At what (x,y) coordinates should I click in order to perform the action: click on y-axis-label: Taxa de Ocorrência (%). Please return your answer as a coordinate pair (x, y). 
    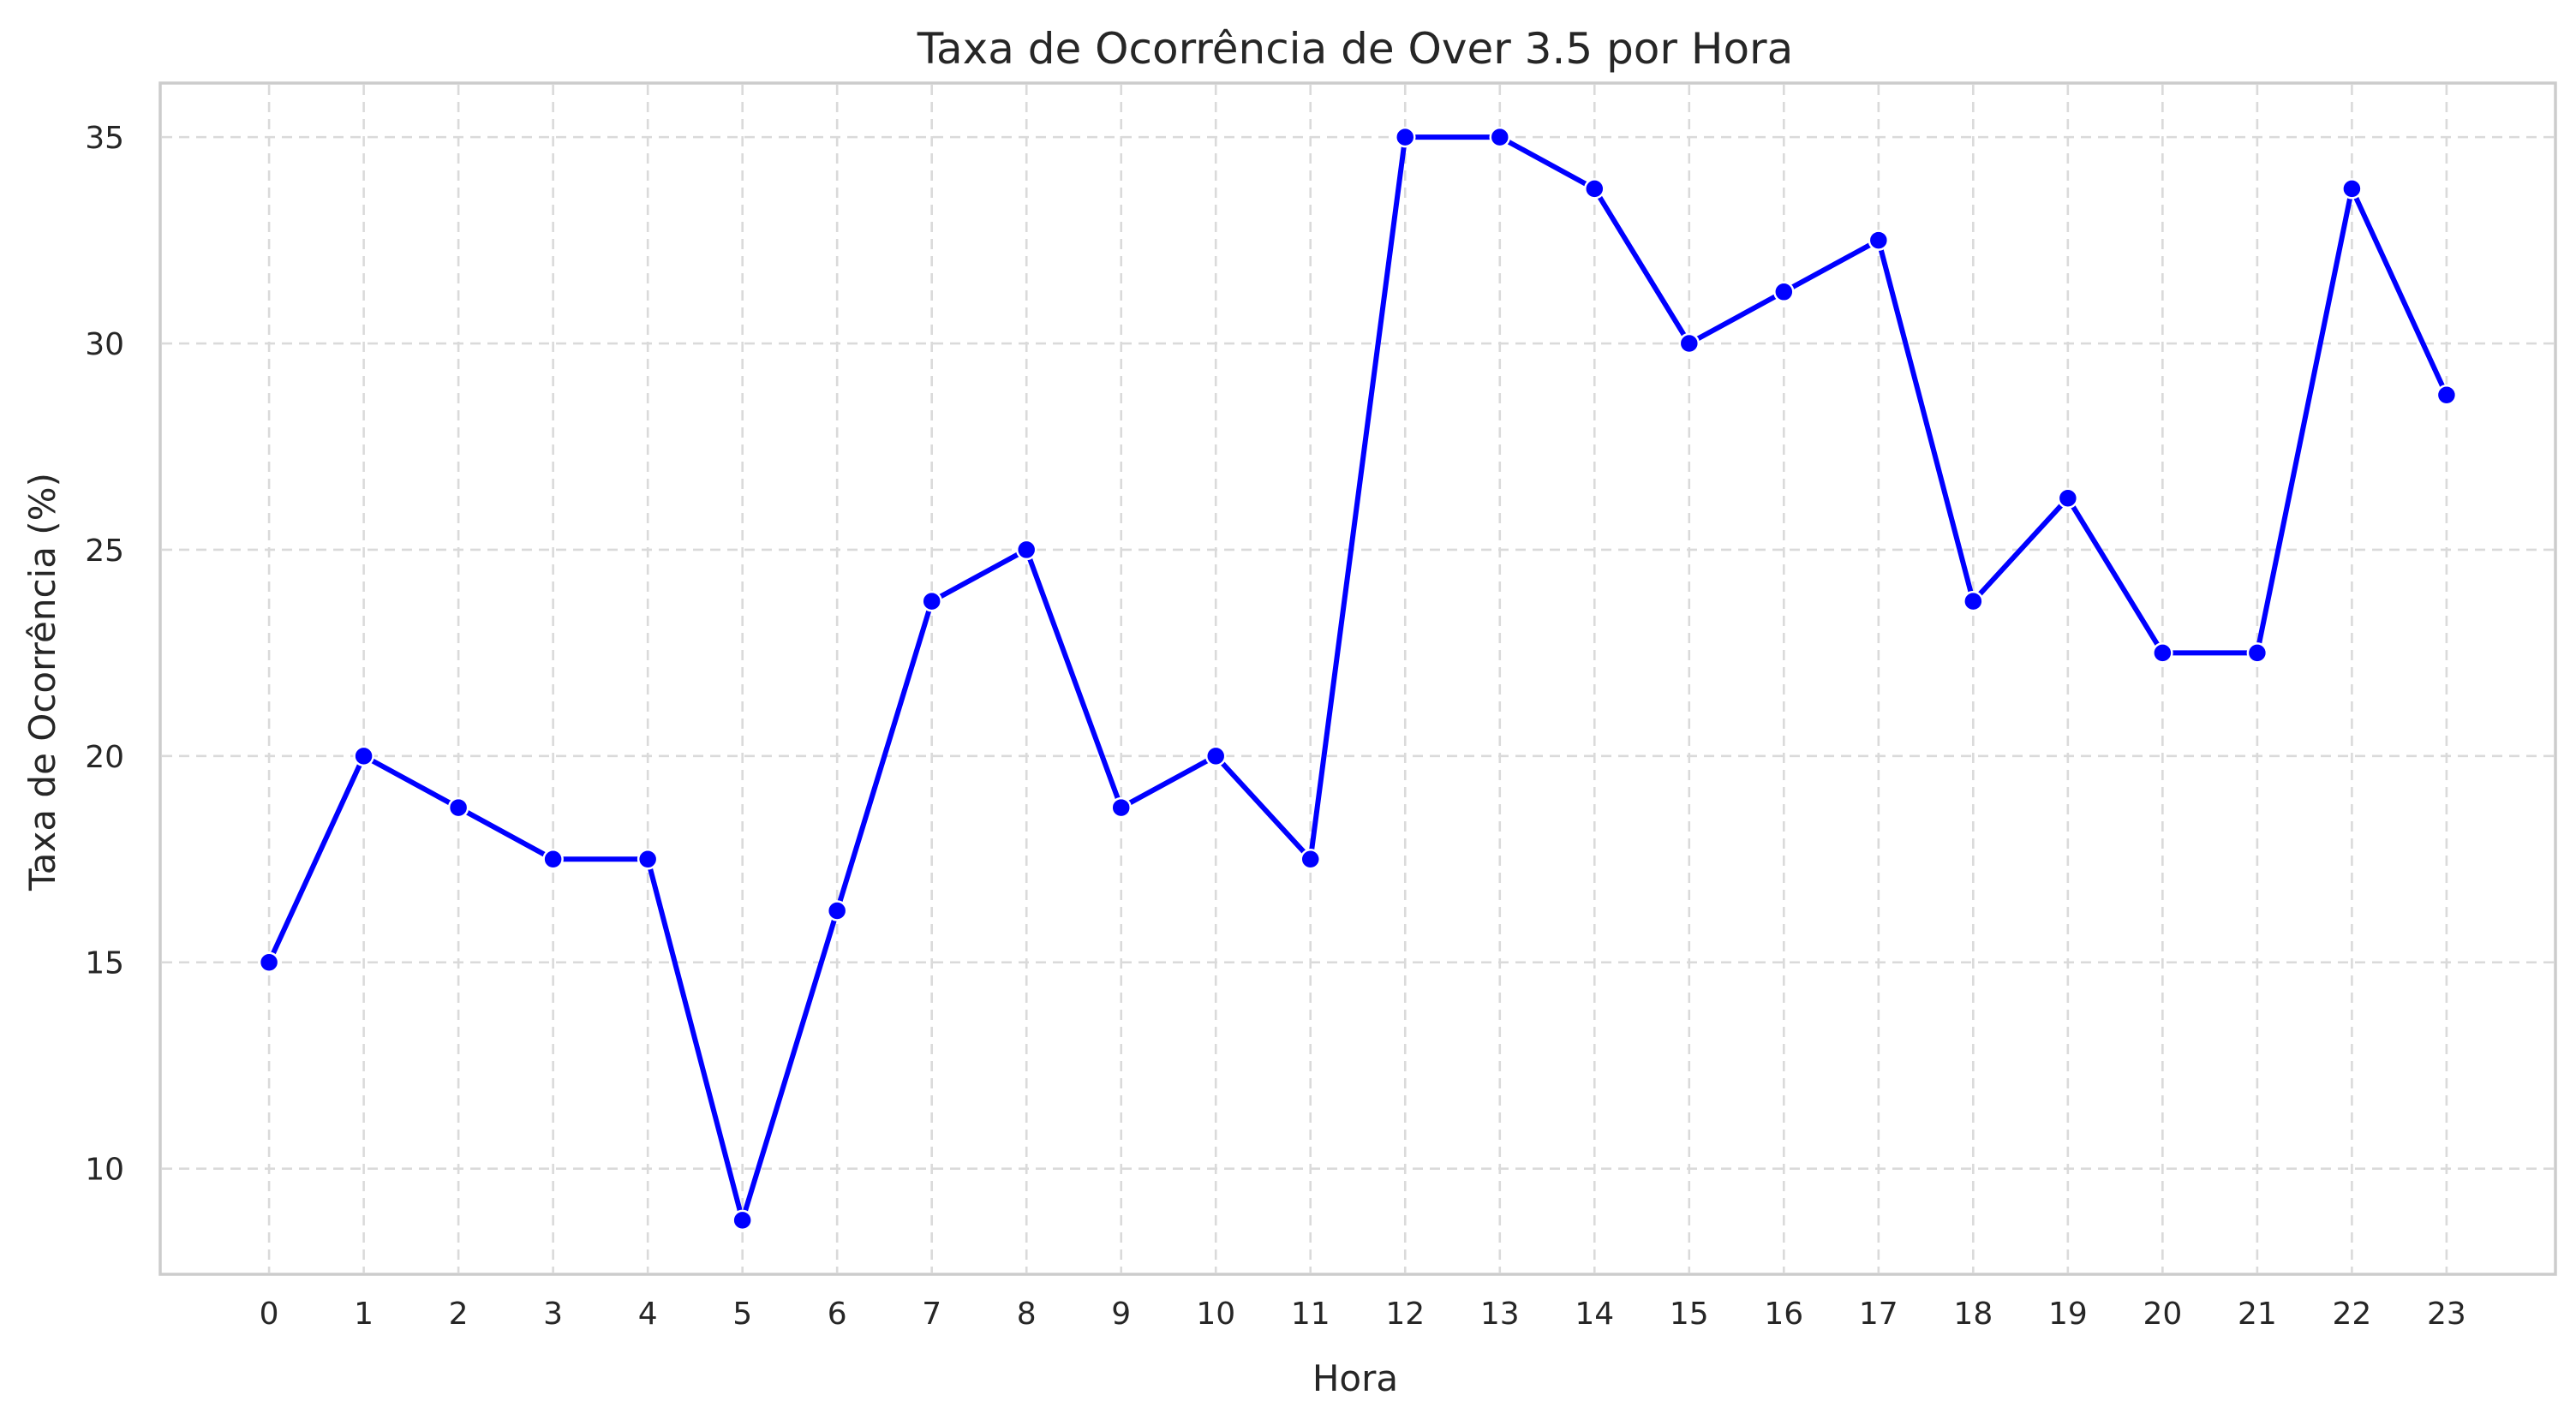
    Looking at the image, I should click on (42, 682).